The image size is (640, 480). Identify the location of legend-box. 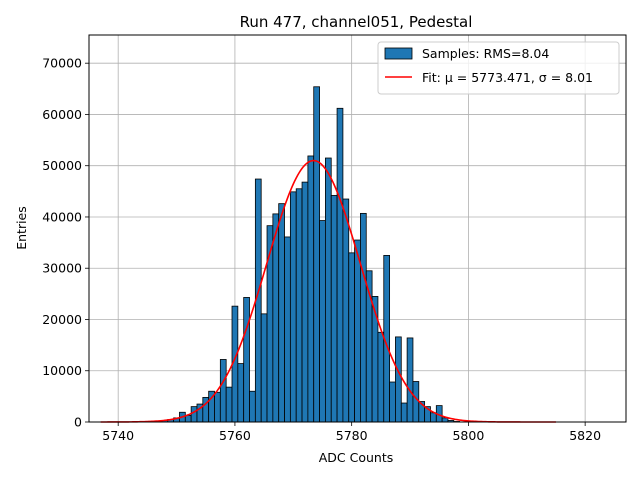
(498, 68).